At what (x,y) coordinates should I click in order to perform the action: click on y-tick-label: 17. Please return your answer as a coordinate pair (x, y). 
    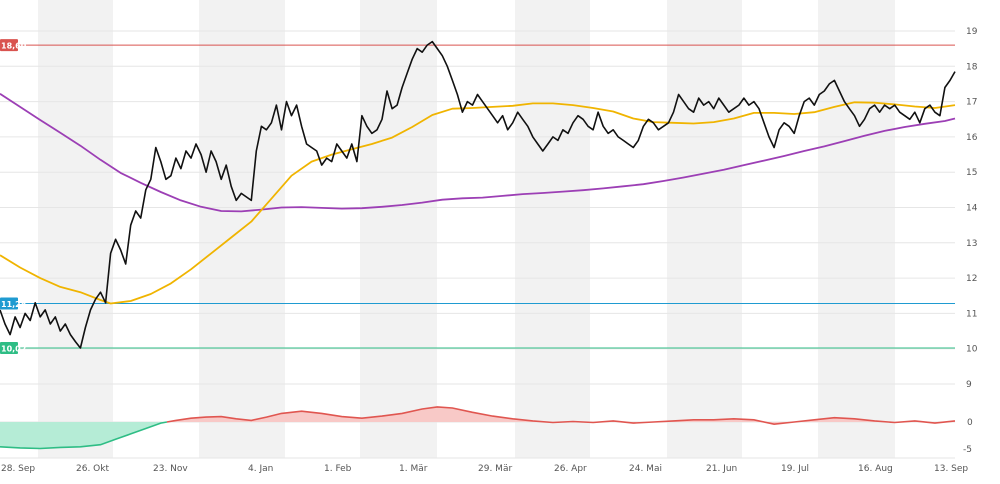
    Looking at the image, I should click on (971, 103).